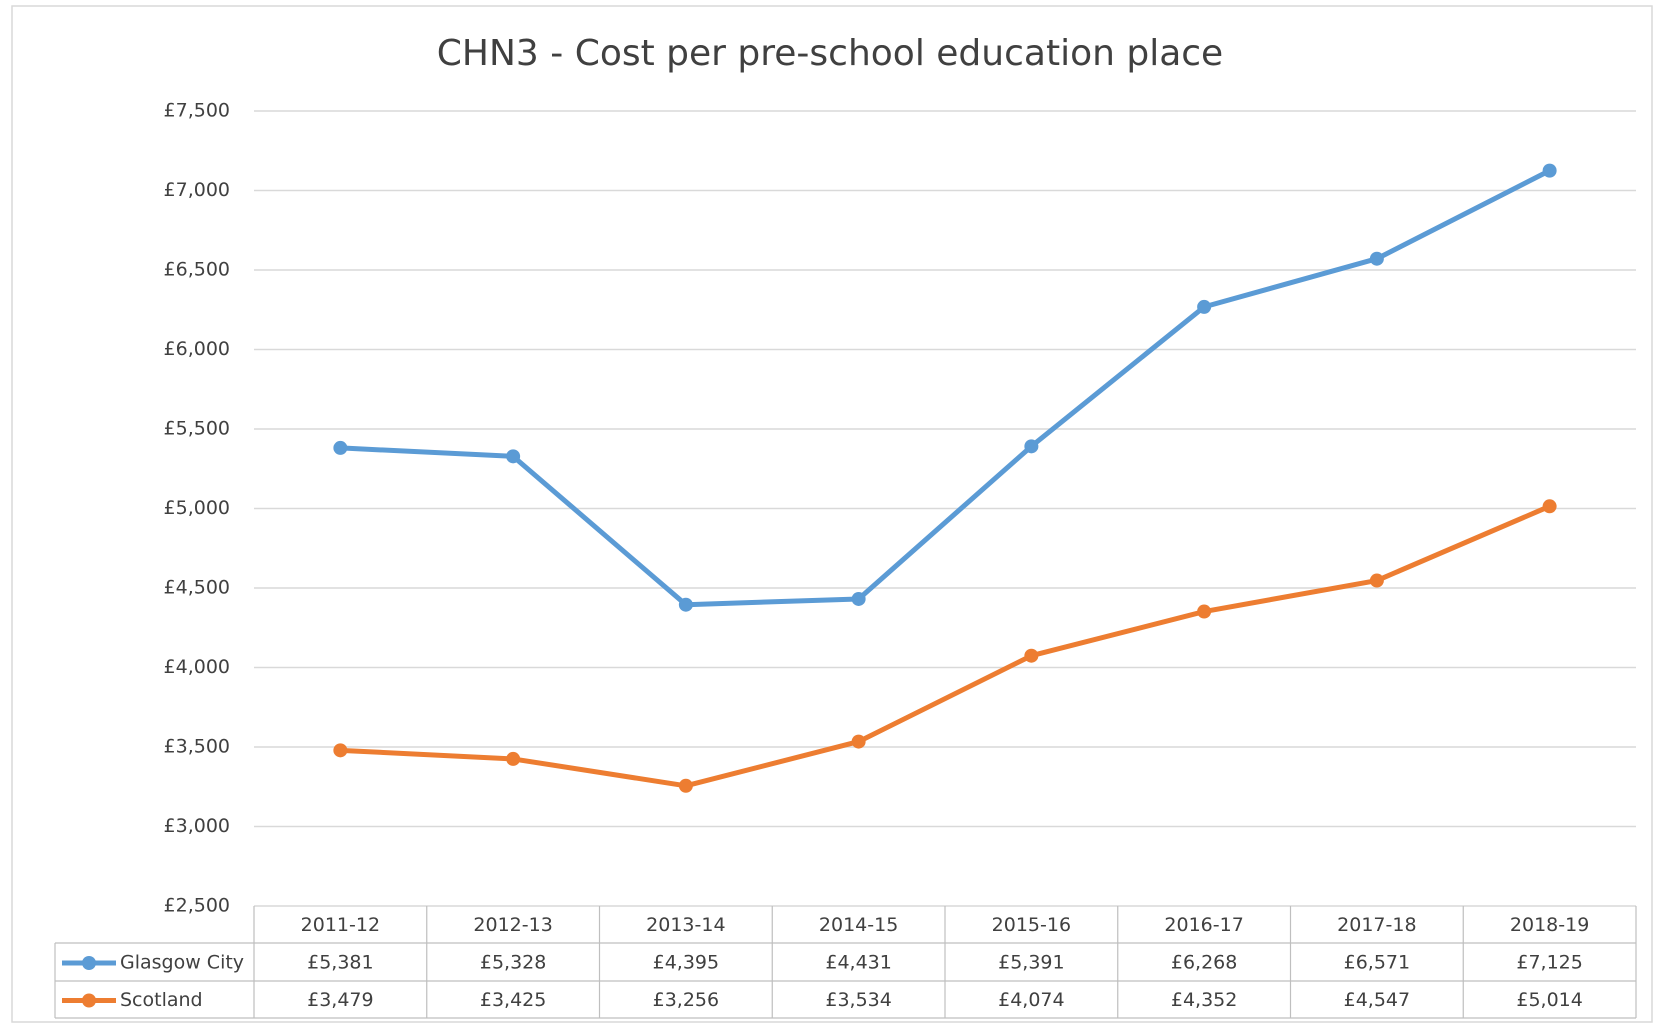 This screenshot has height=1027, width=1657. Describe the element at coordinates (197, 429) in the screenshot. I see `y-tick-label: £5,500` at that location.